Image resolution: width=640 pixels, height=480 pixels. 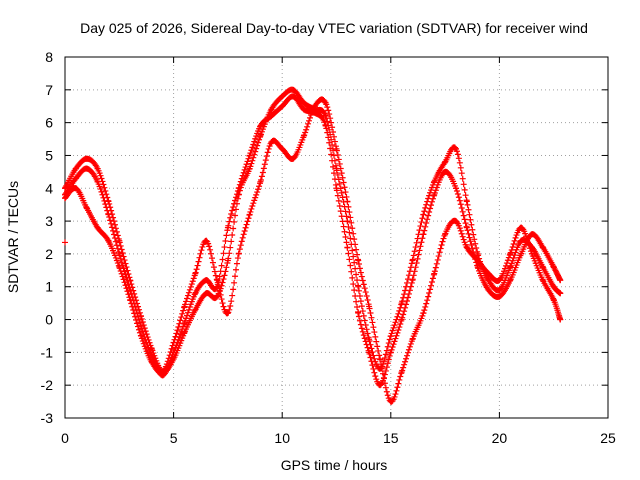 I want to click on x-tick-labels: 0 5 10 15 20 25, so click(x=338, y=438).